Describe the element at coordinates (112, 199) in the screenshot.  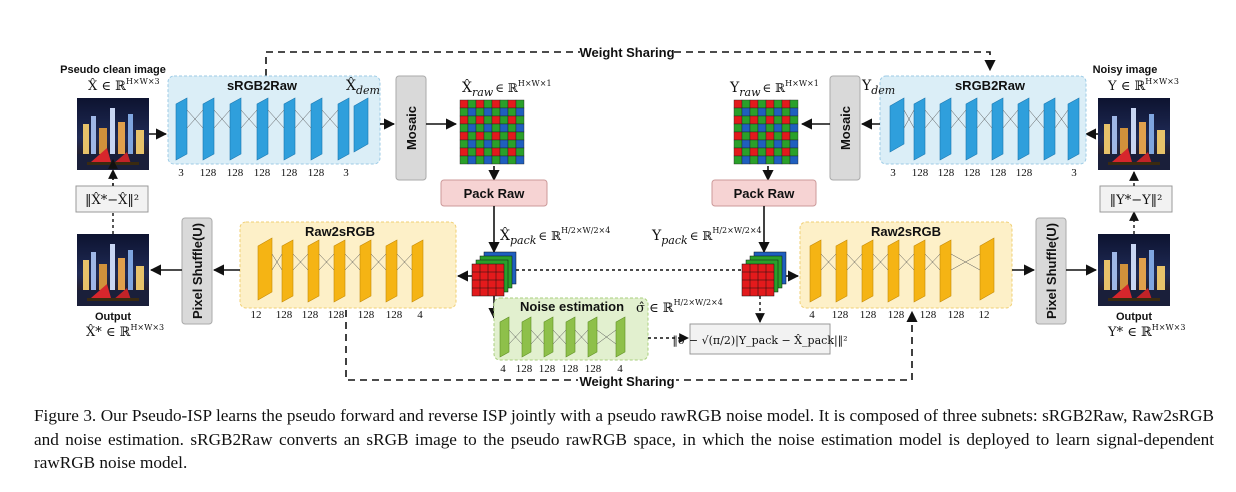
I see `loss-left: ‖X̂*−X̂‖²` at that location.